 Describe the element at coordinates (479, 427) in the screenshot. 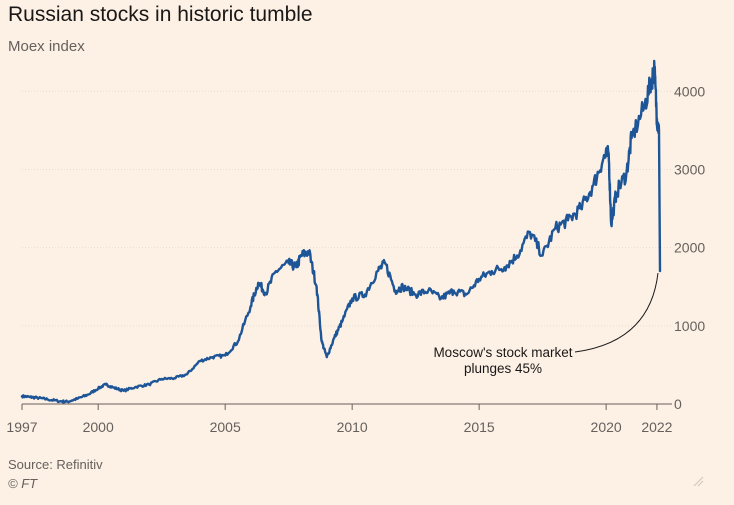

I see `x-tick-label: 2015` at that location.